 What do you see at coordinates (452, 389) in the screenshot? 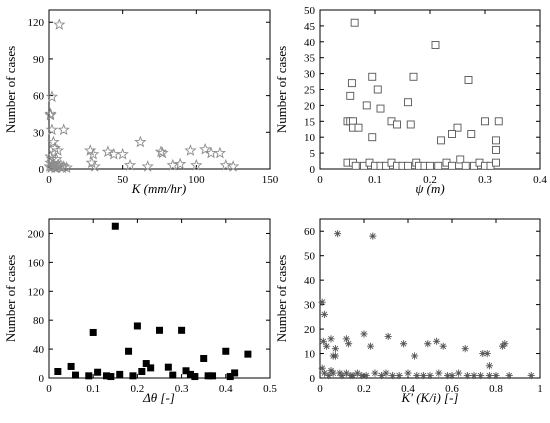
I see `x-tick-label: 0.6` at bounding box center [452, 389].